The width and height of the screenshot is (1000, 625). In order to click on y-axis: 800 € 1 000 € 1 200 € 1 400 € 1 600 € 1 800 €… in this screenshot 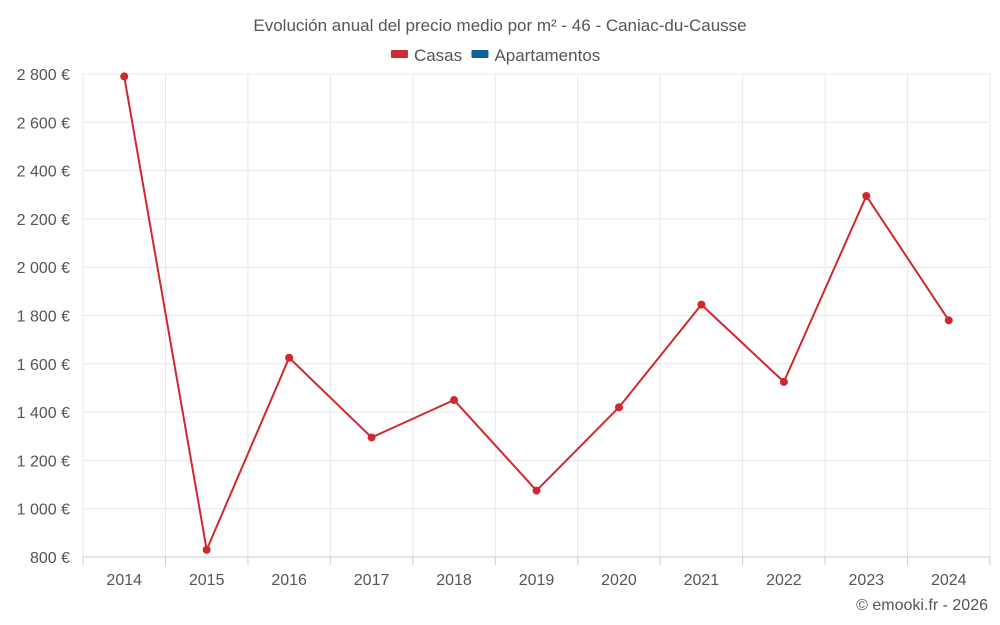, I will do `click(43, 317)`.